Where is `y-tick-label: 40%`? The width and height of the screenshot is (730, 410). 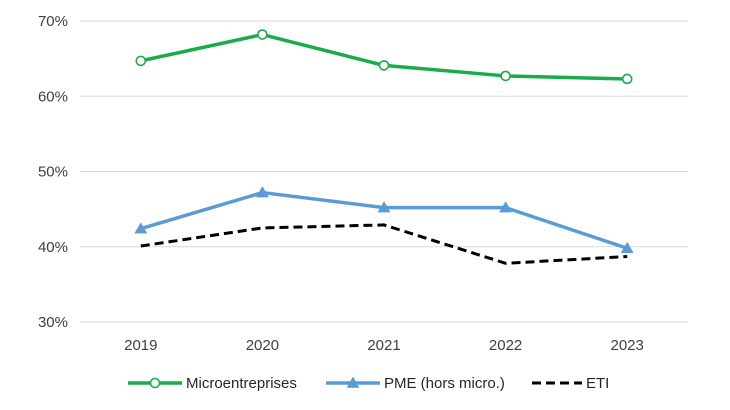
y-tick-label: 40% is located at coordinates (53, 247).